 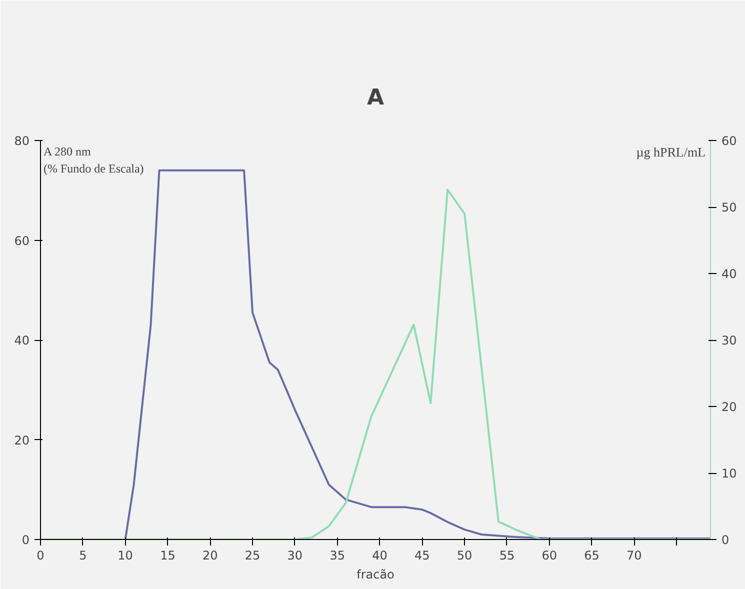 What do you see at coordinates (422, 555) in the screenshot?
I see `x-tick-label: 45` at bounding box center [422, 555].